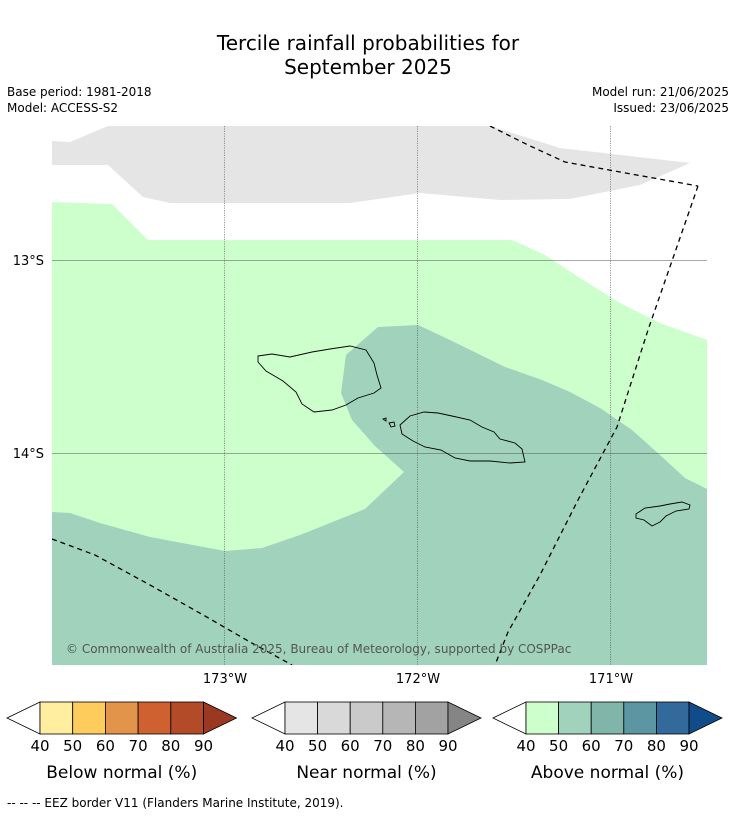 The height and width of the screenshot is (816, 736). What do you see at coordinates (656, 746) in the screenshot?
I see `above-legend-tick-label: 80` at bounding box center [656, 746].